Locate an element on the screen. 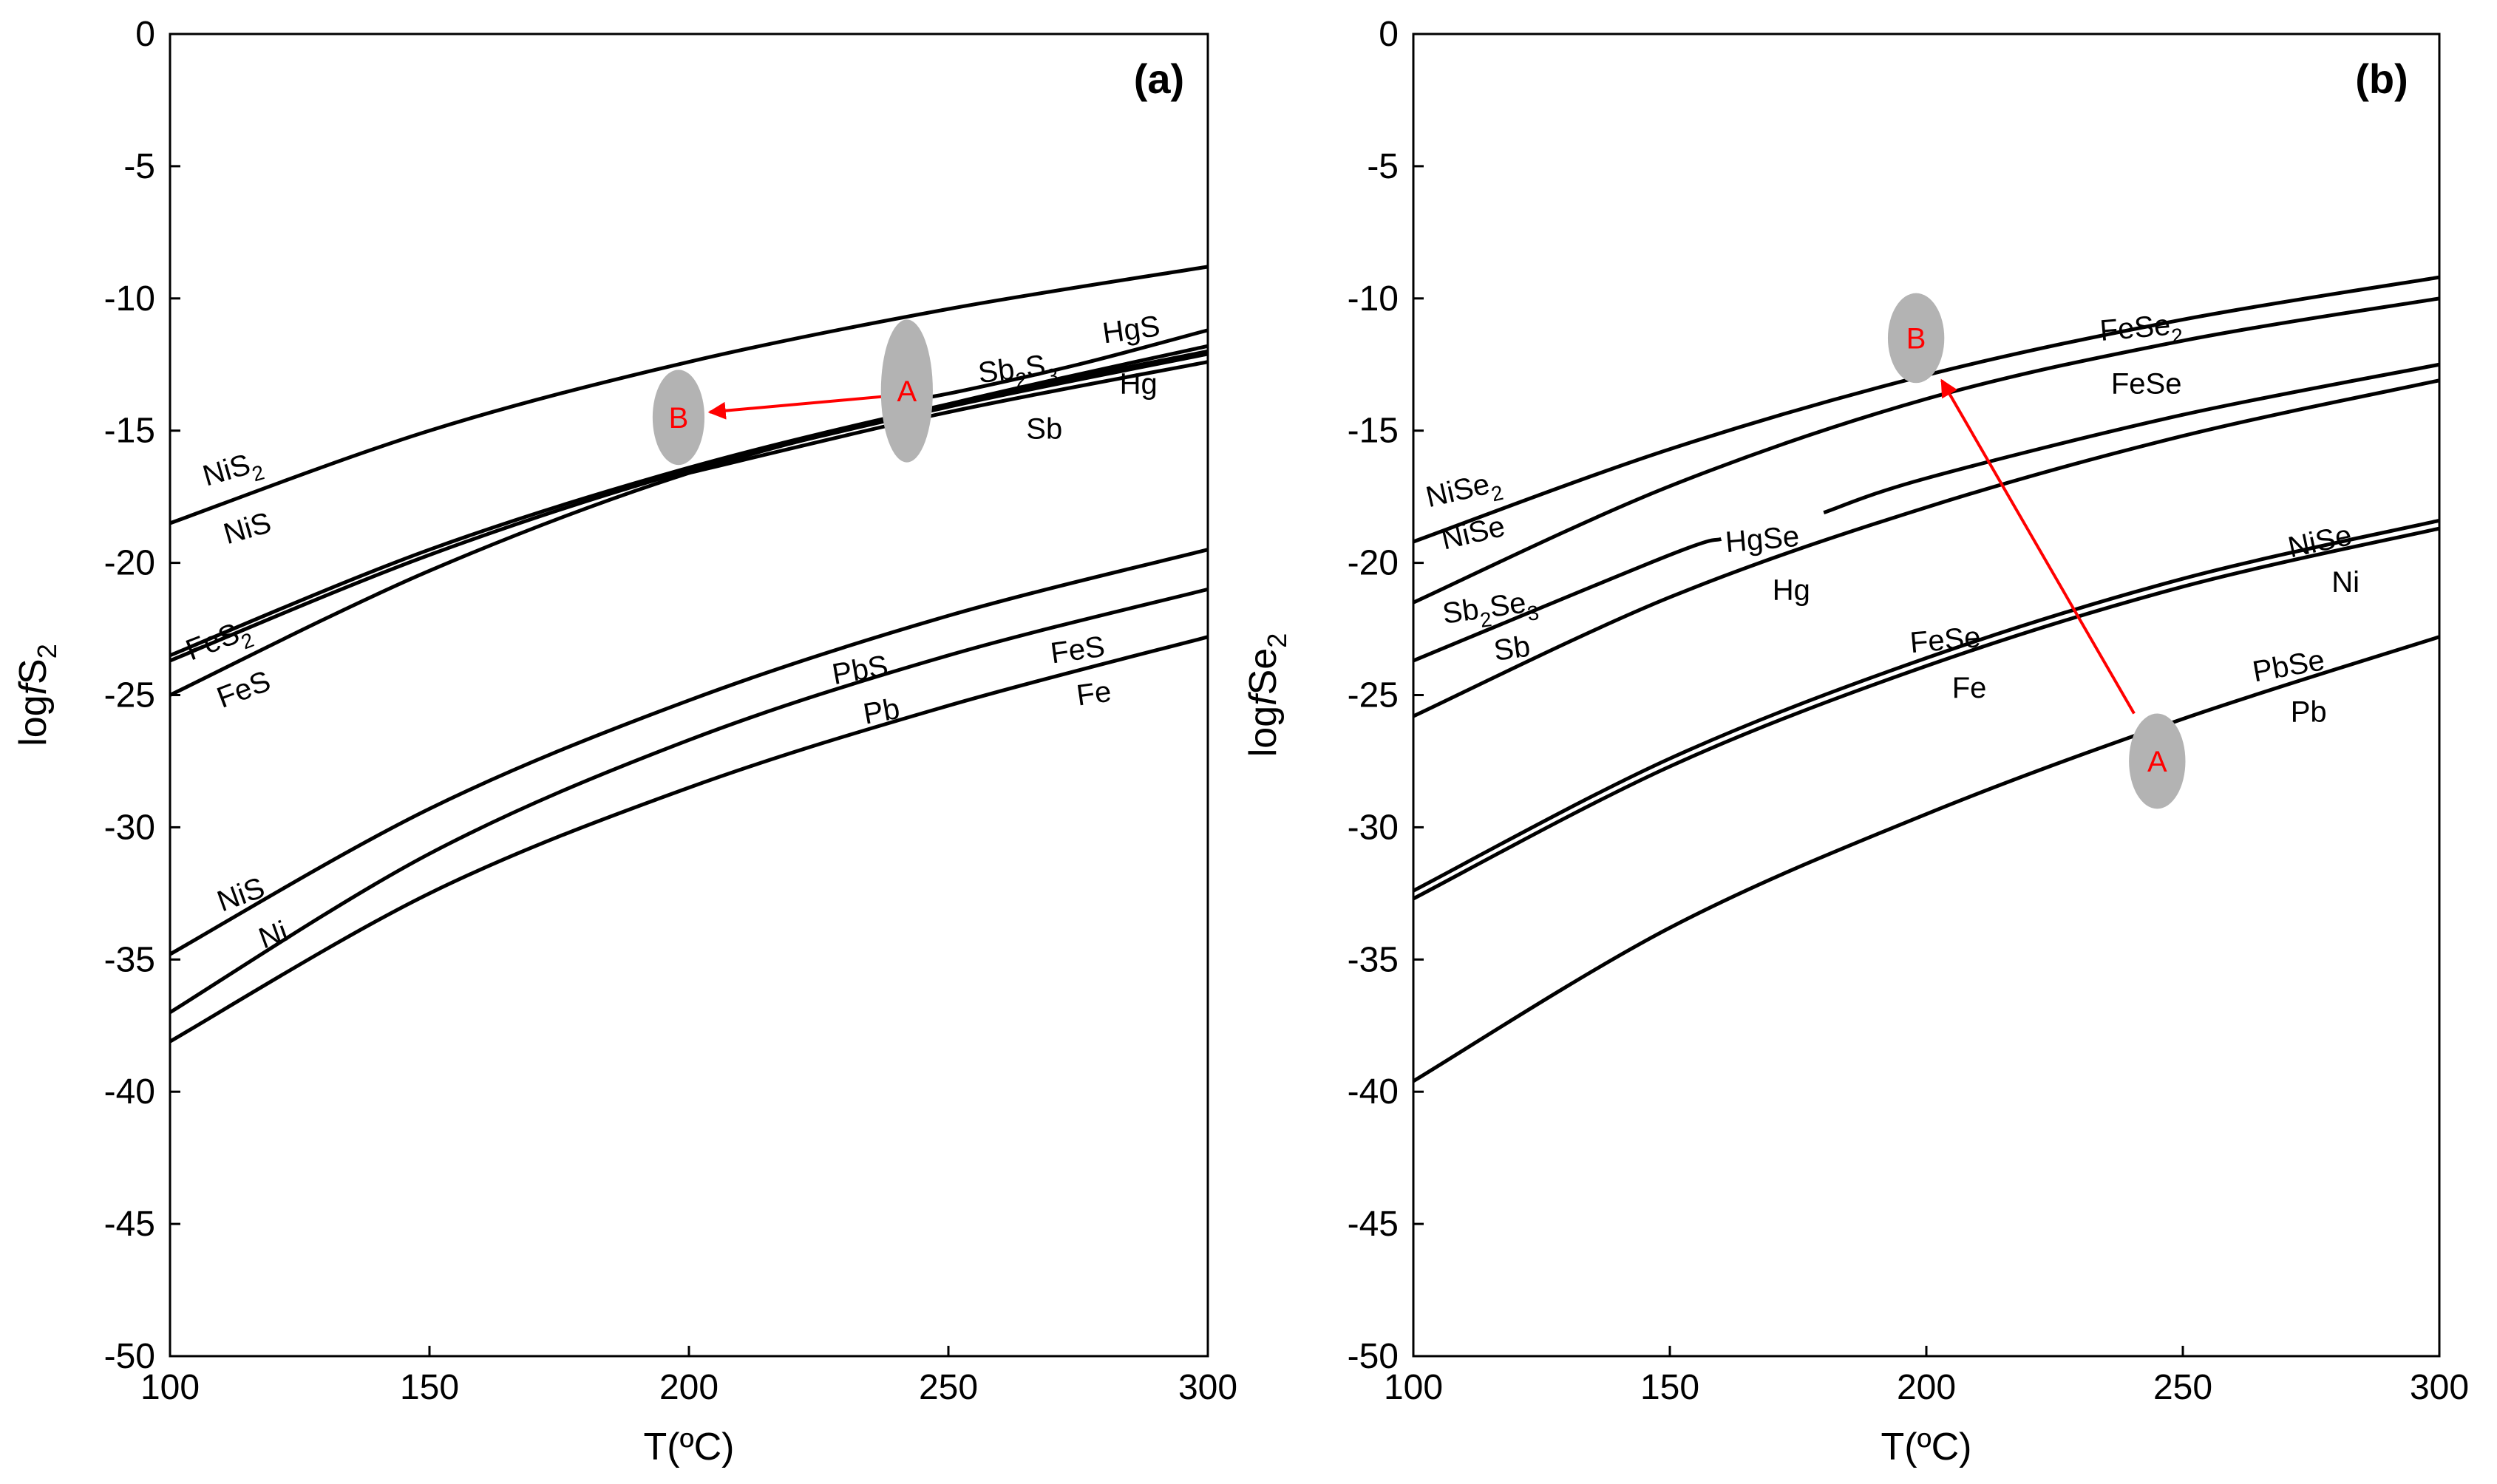 The image size is (2497, 1484). panel-label: (b) is located at coordinates (2381, 78).